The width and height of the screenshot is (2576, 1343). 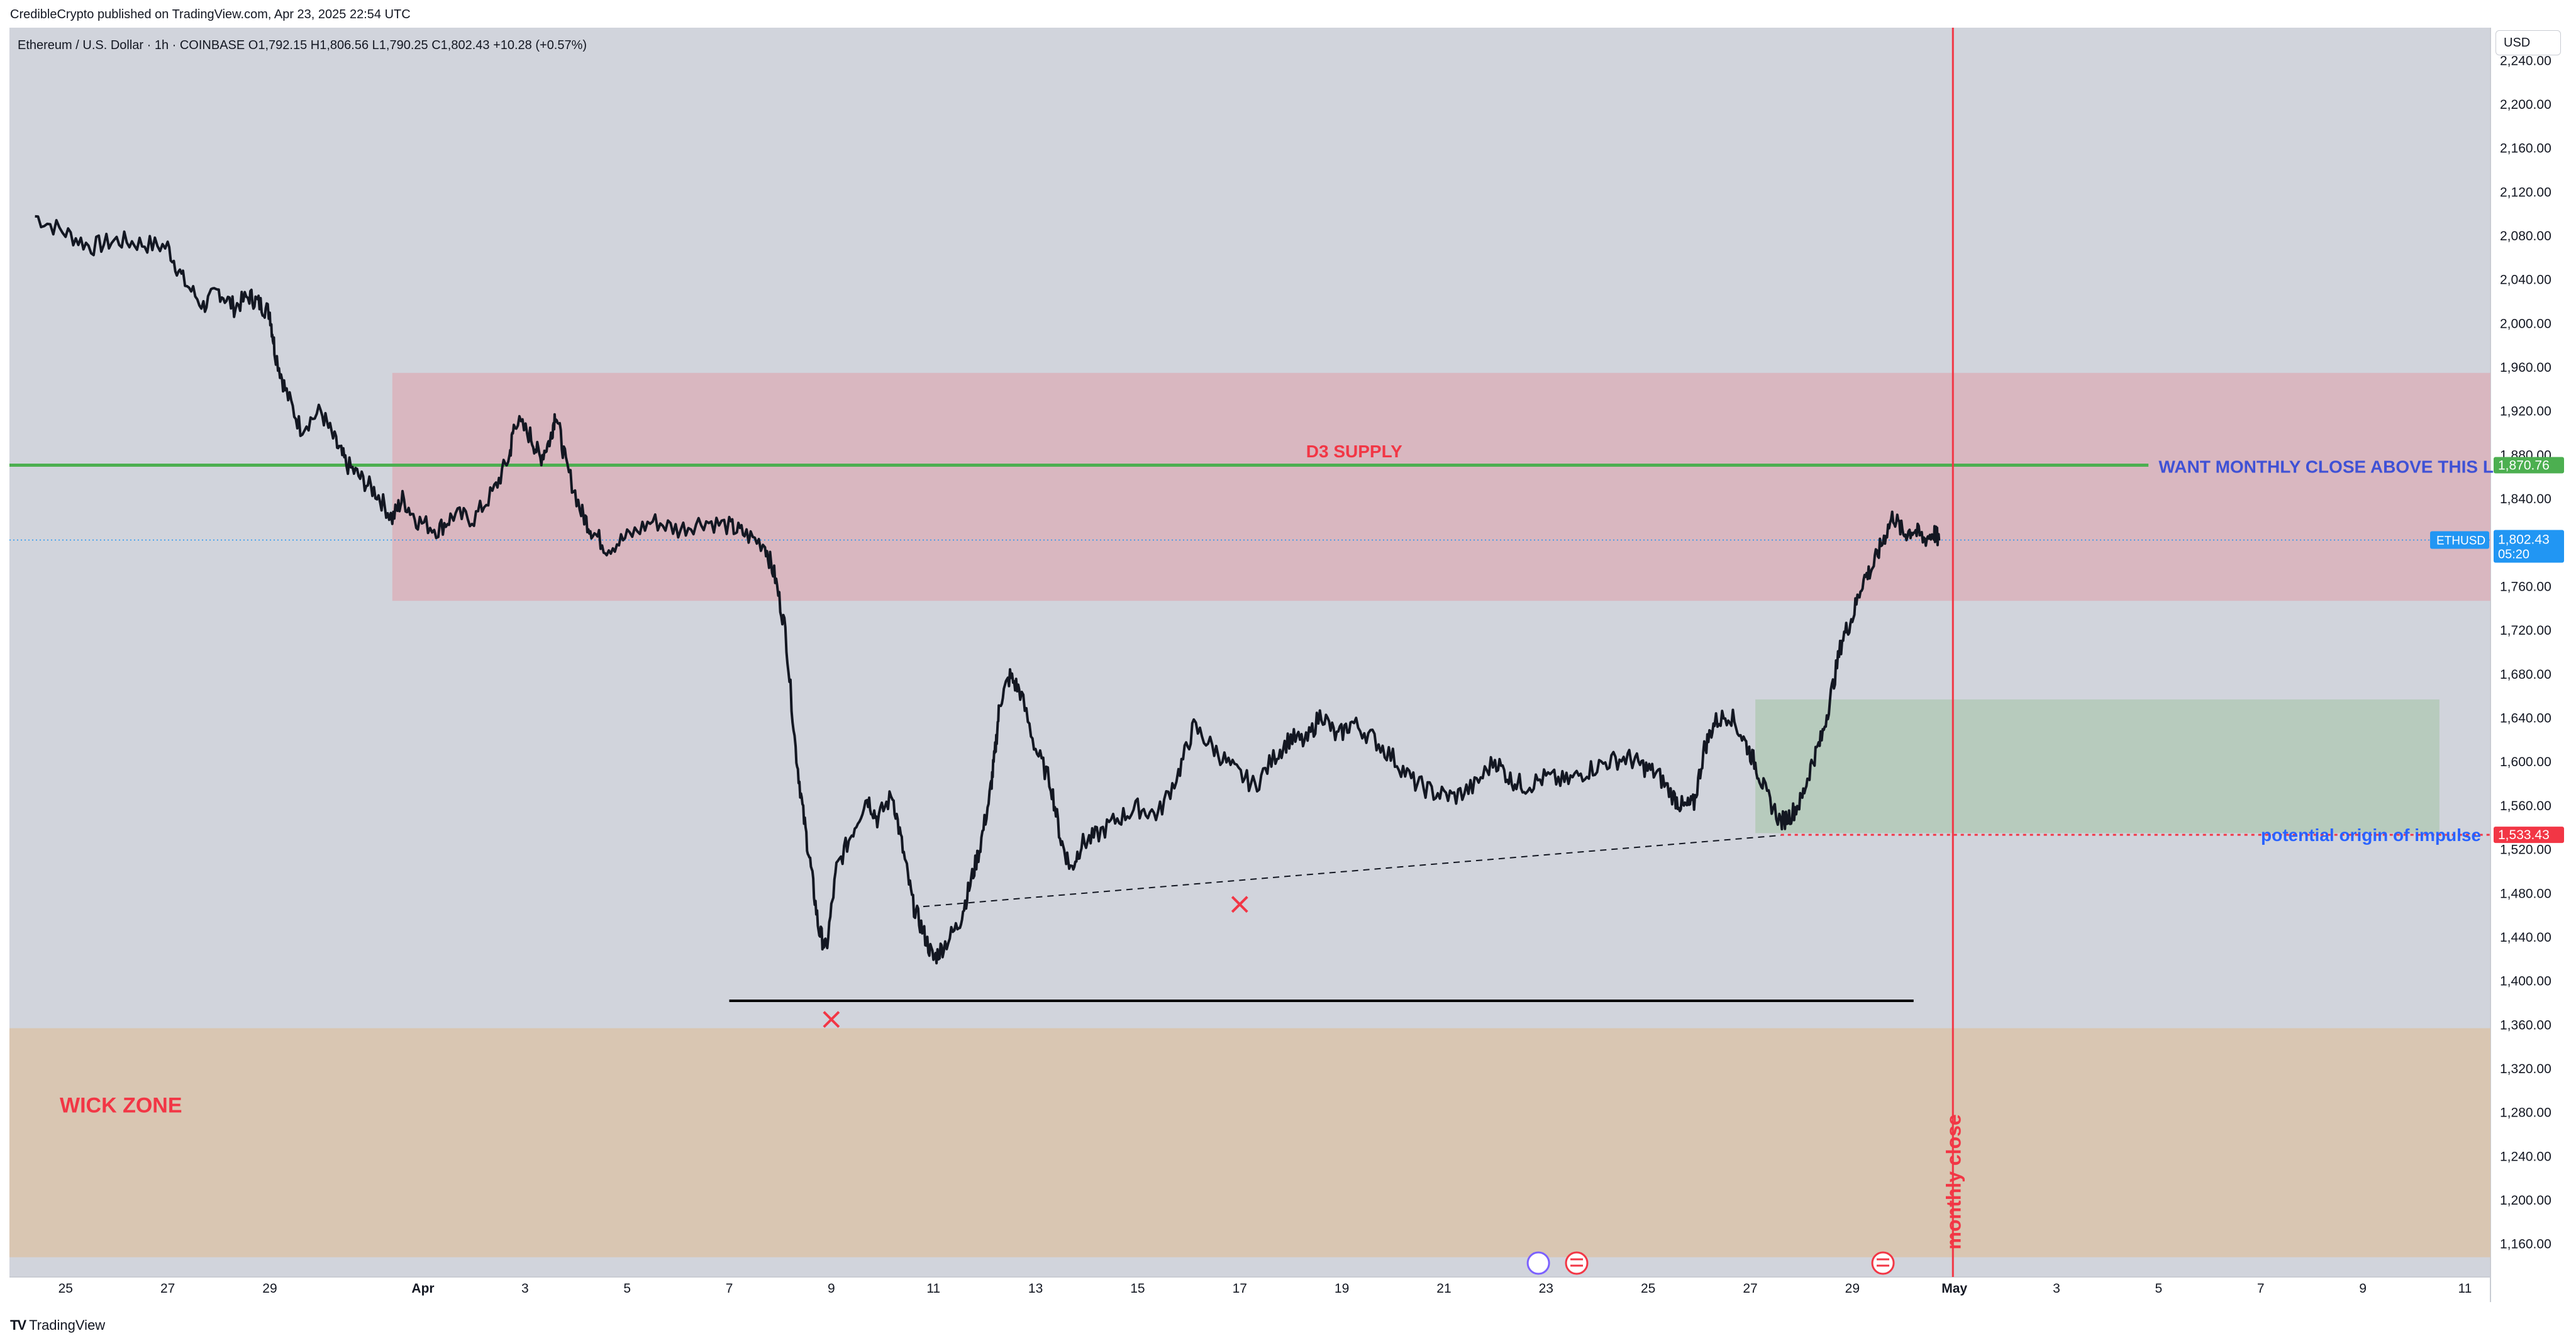 I want to click on tradingview-brand-text: TradingView, so click(x=67, y=1325).